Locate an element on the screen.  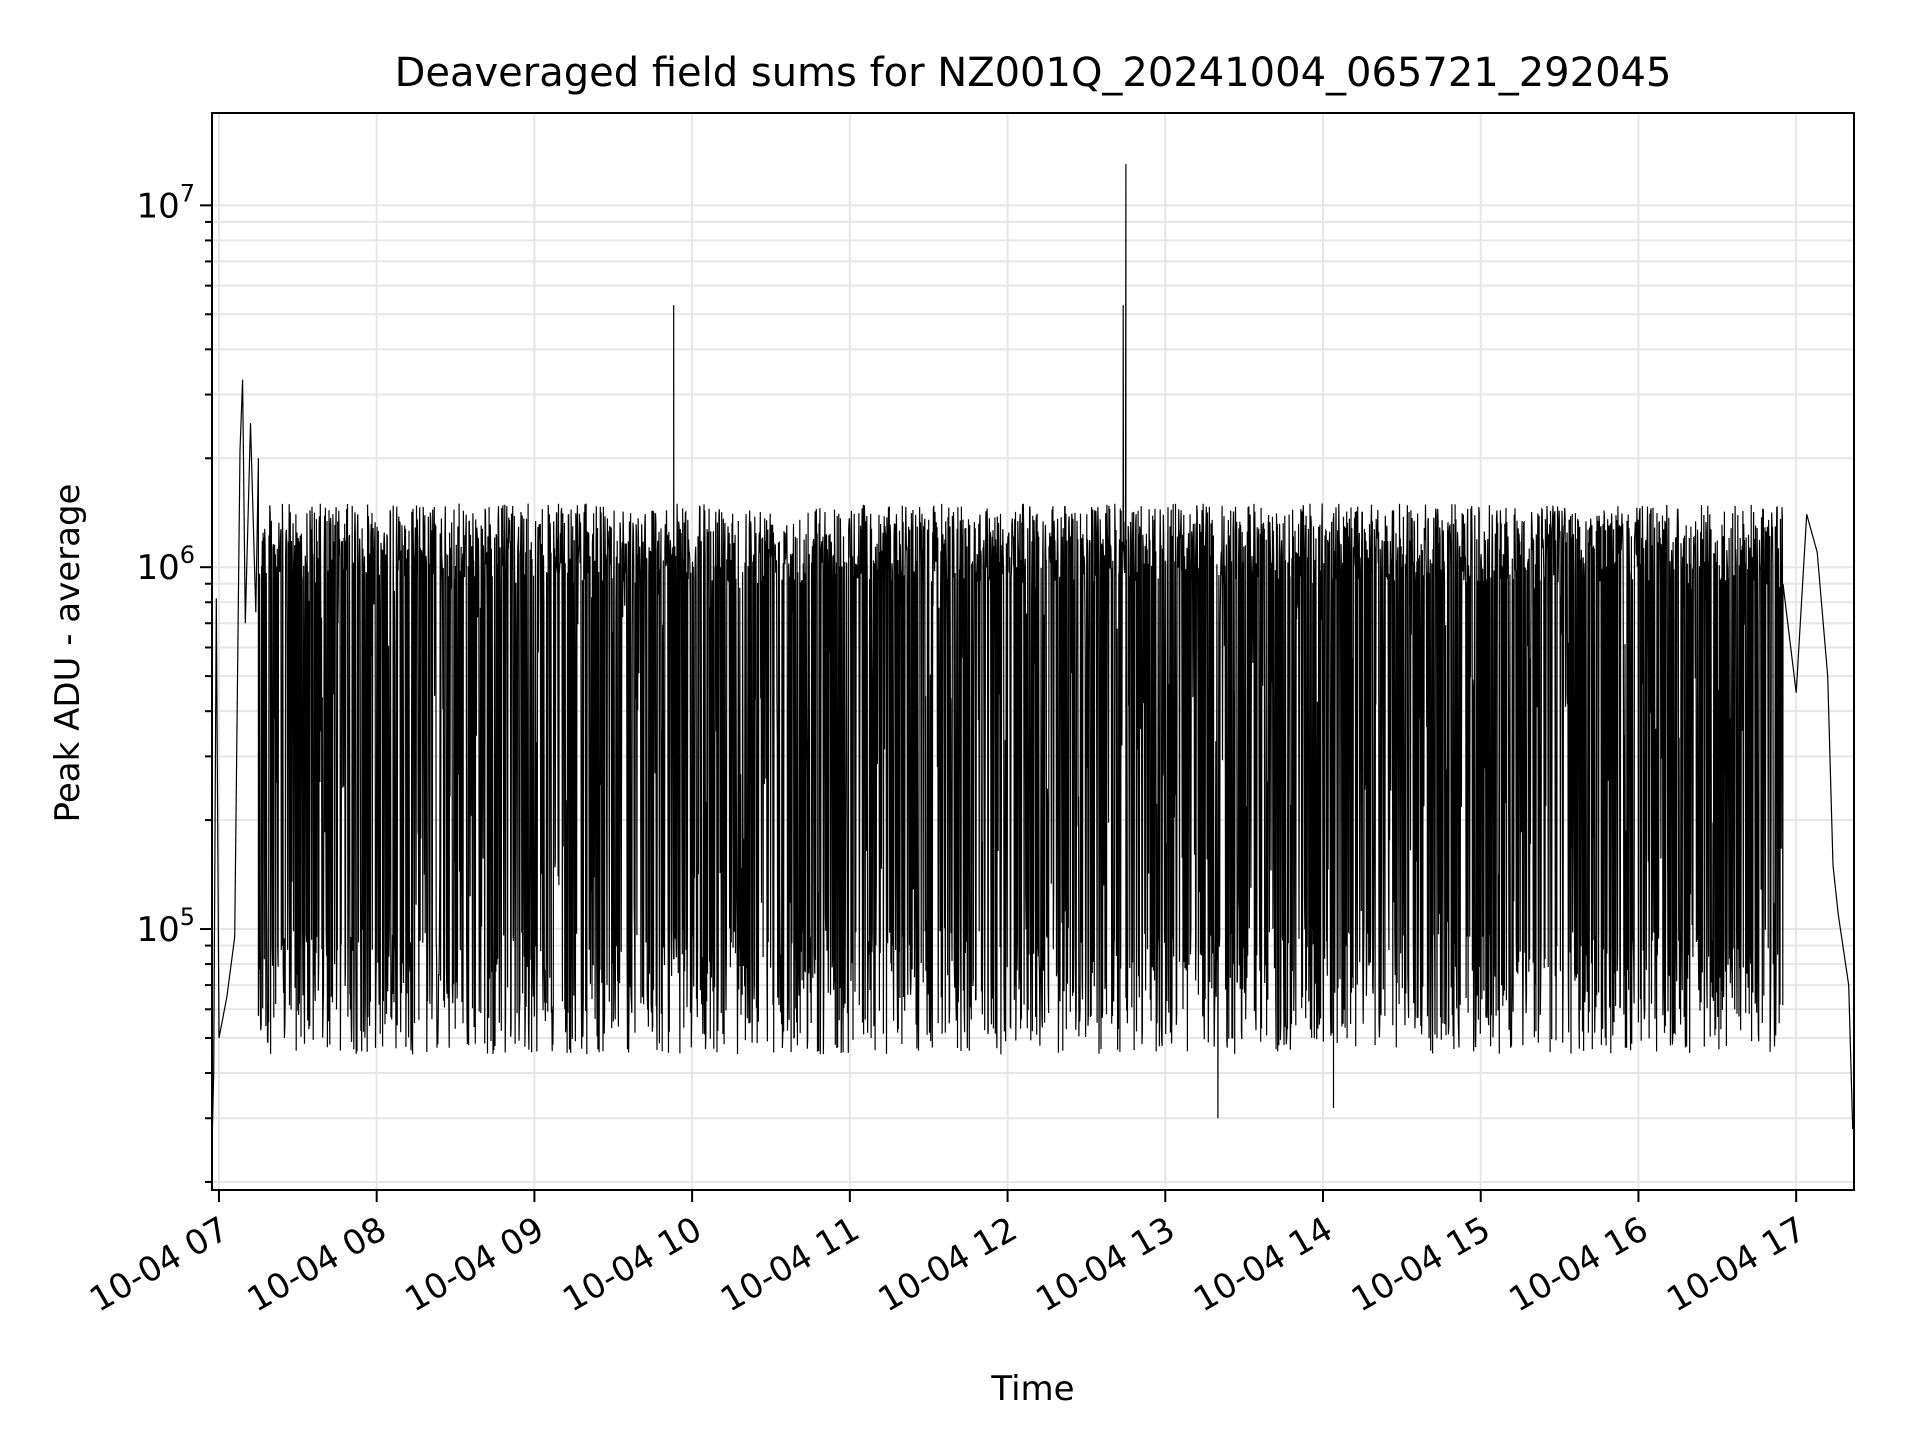
y-tick-exponent: 6 is located at coordinates (187, 555).